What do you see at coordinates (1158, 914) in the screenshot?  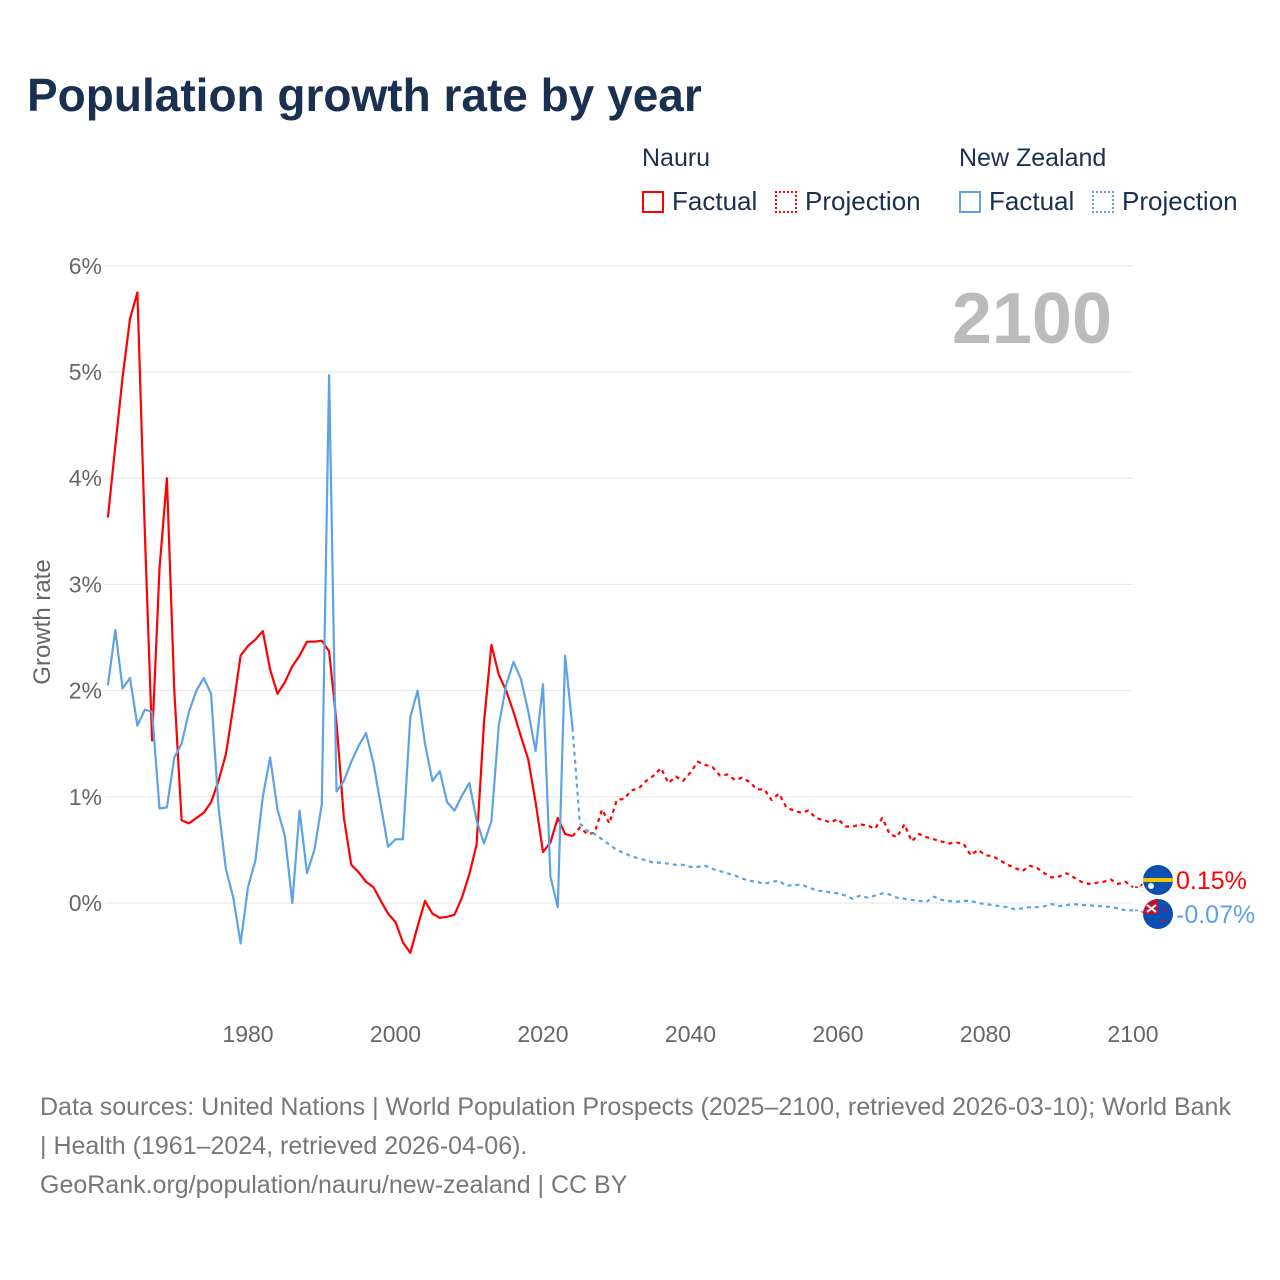 I see `new-zealand-flag-icon` at bounding box center [1158, 914].